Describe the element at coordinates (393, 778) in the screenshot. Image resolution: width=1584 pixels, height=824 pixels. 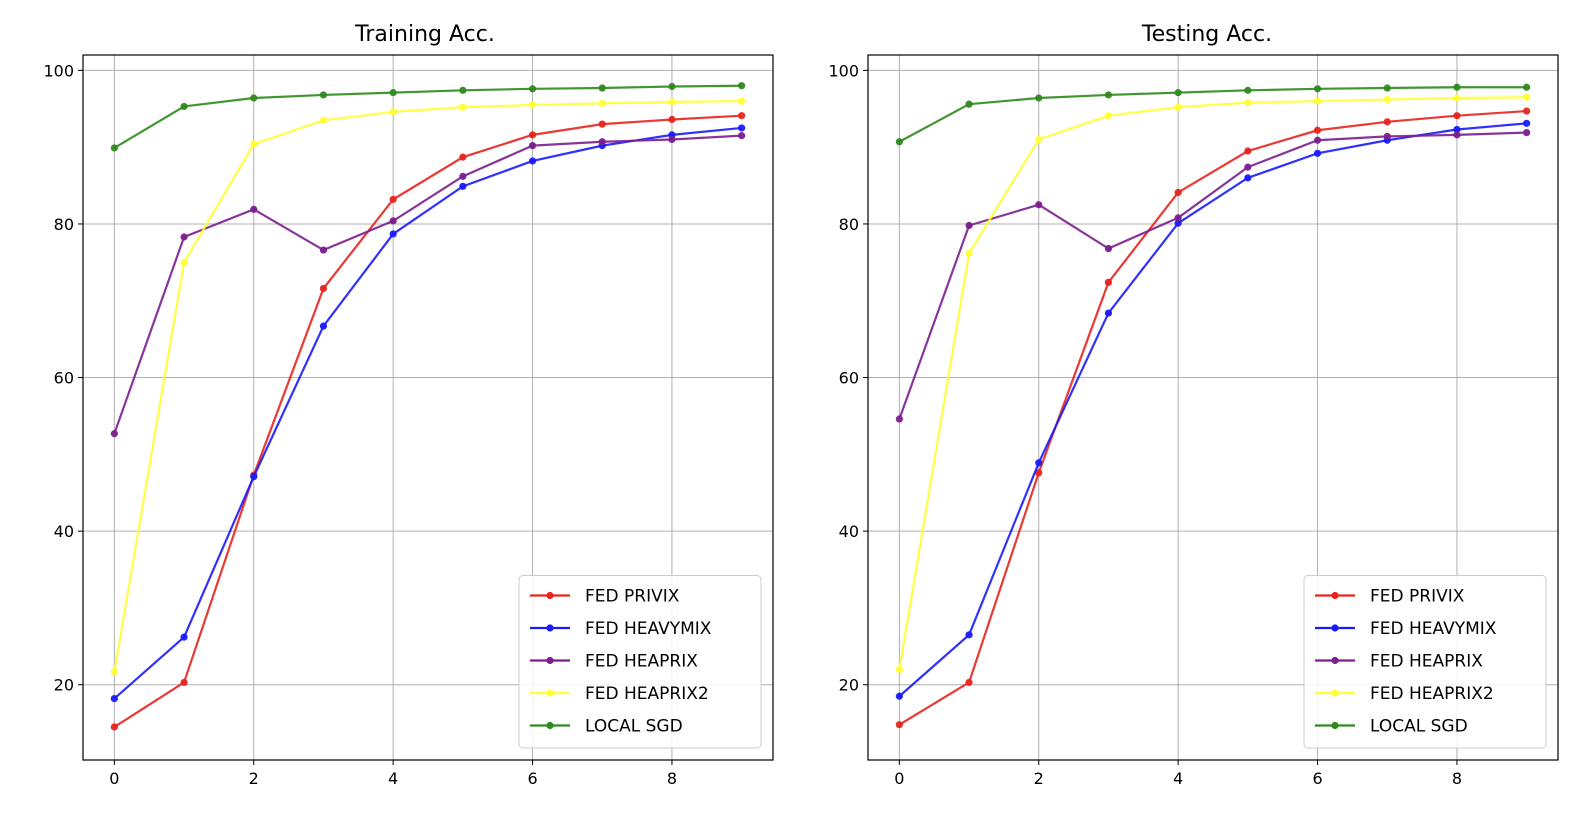
I see `x-tick-label: 4` at that location.